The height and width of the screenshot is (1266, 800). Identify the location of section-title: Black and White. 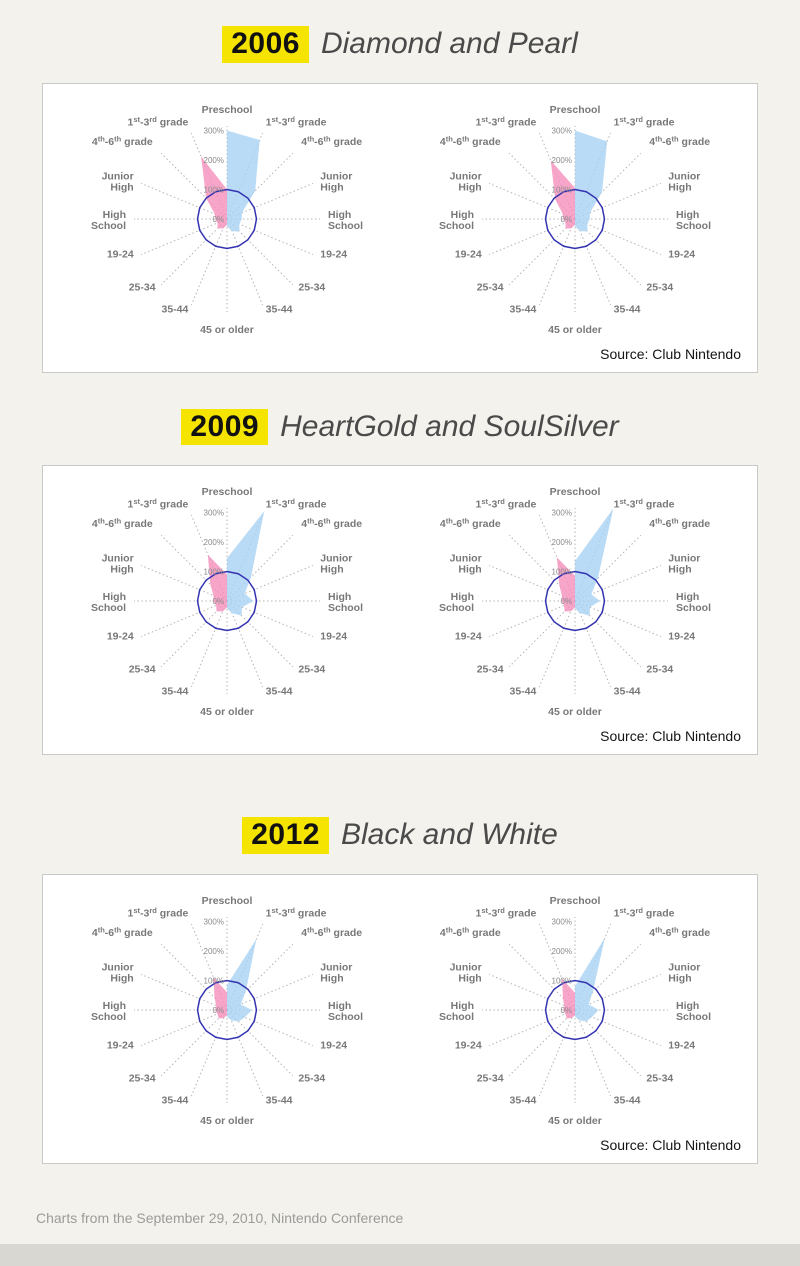
(449, 834).